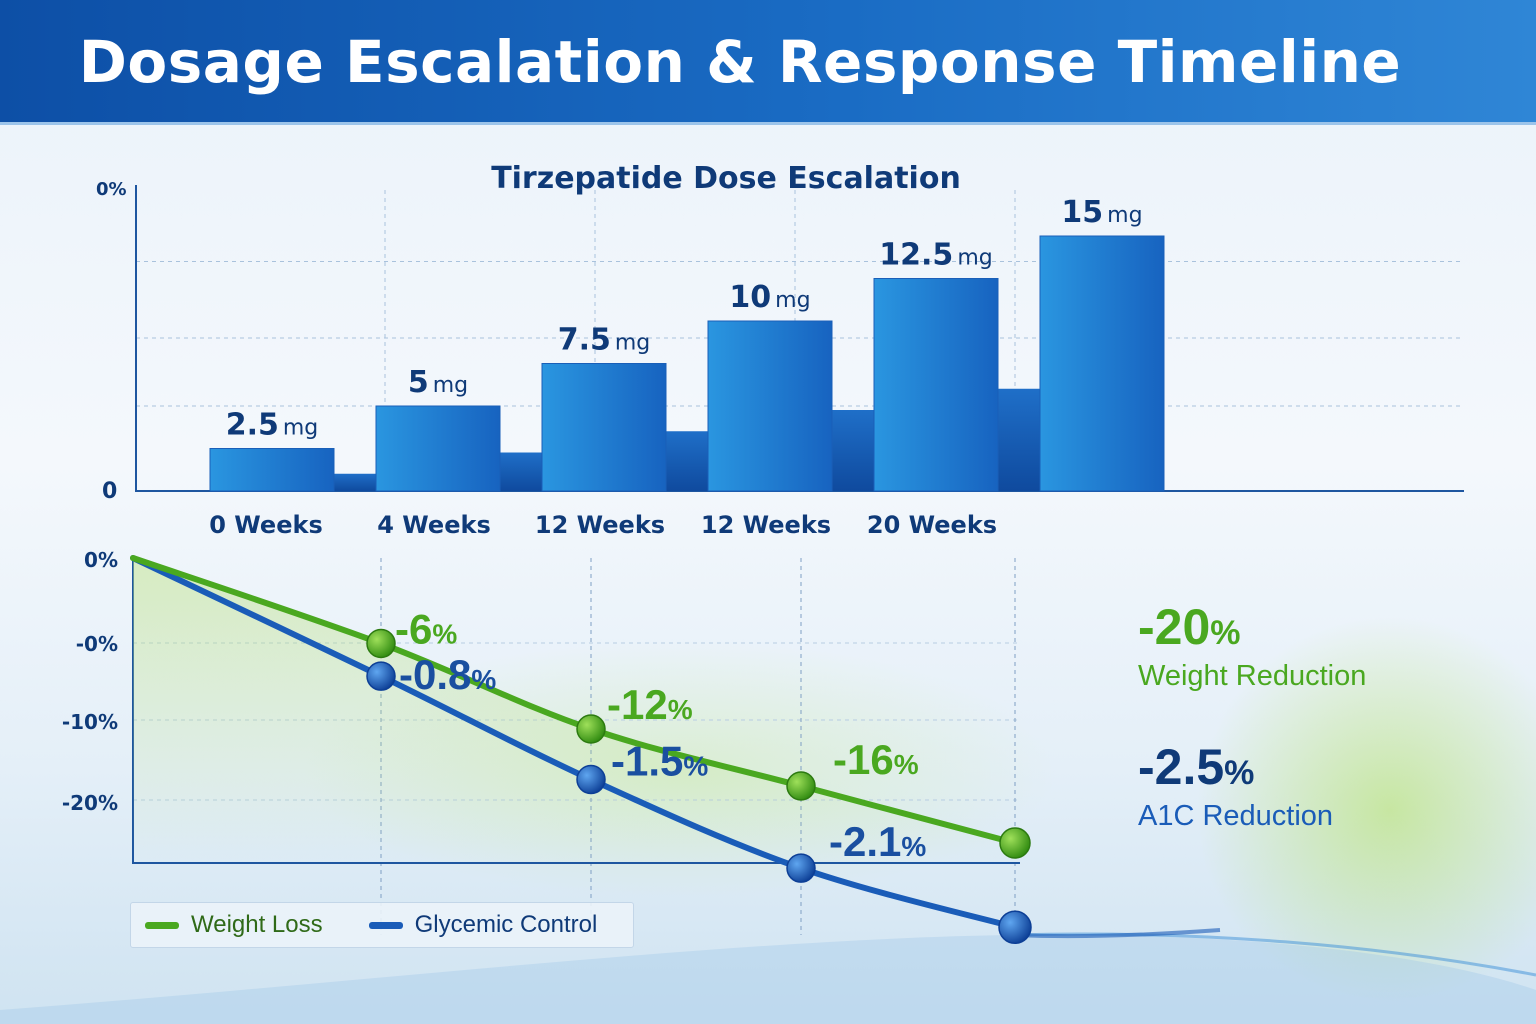  What do you see at coordinates (740, 62) in the screenshot?
I see `page-title: Dosage Escalation & Response Timeline` at bounding box center [740, 62].